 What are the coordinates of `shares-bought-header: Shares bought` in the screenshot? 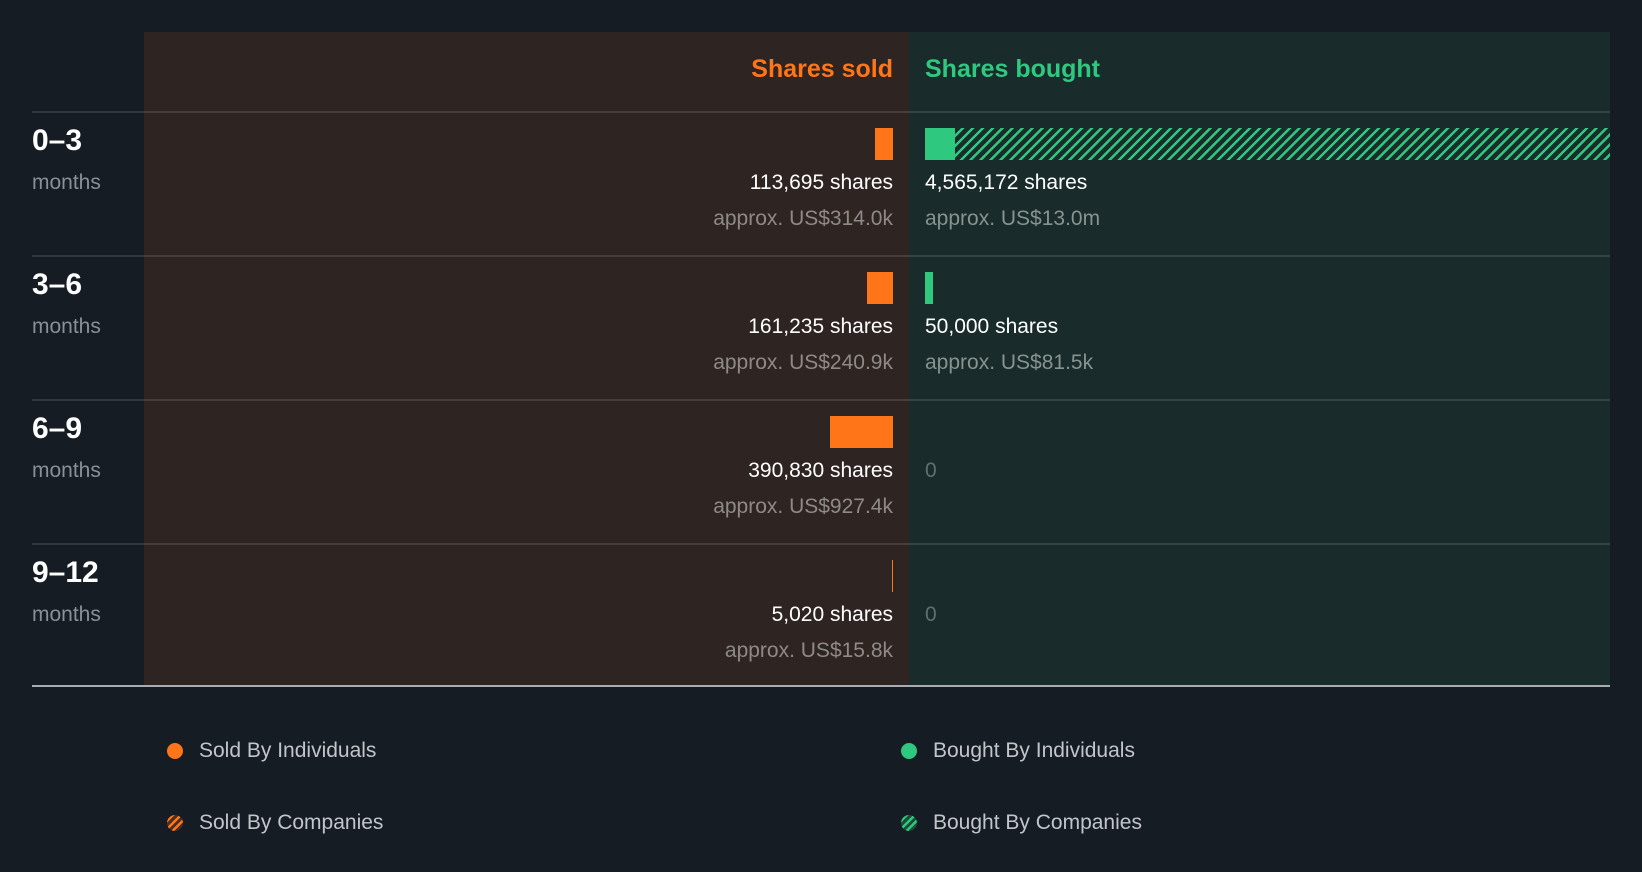 It's located at (1013, 69).